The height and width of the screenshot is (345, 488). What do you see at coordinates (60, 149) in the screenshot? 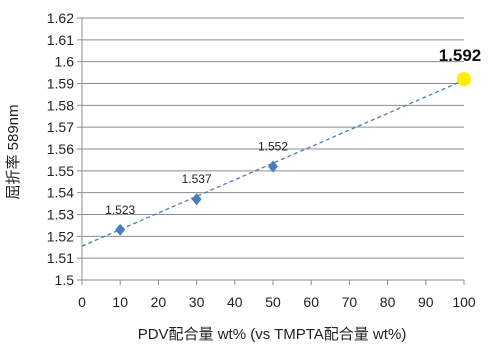
I see `y-tick-label: 1.56` at bounding box center [60, 149].